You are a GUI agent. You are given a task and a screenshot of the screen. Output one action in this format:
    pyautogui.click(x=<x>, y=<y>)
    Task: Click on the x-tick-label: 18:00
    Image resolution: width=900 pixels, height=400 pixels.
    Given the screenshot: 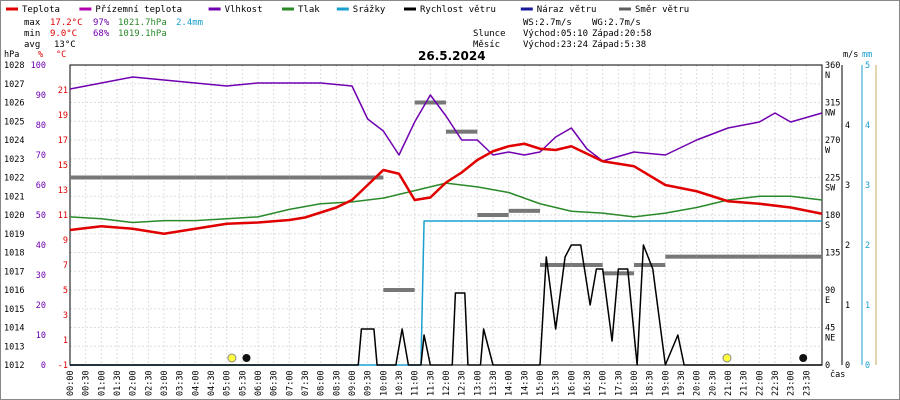 What is the action you would take?
    pyautogui.click(x=635, y=383)
    